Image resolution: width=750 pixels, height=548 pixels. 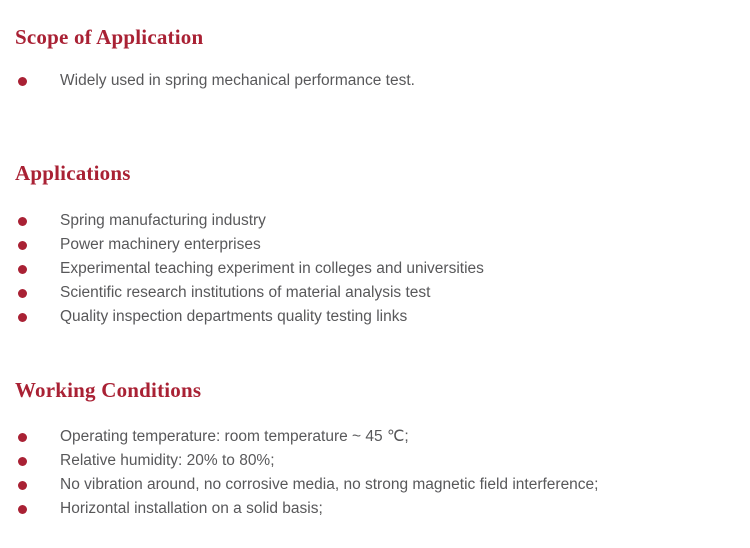 What do you see at coordinates (372, 461) in the screenshot?
I see `list-item: Relative humidity: 20% to 80%;` at bounding box center [372, 461].